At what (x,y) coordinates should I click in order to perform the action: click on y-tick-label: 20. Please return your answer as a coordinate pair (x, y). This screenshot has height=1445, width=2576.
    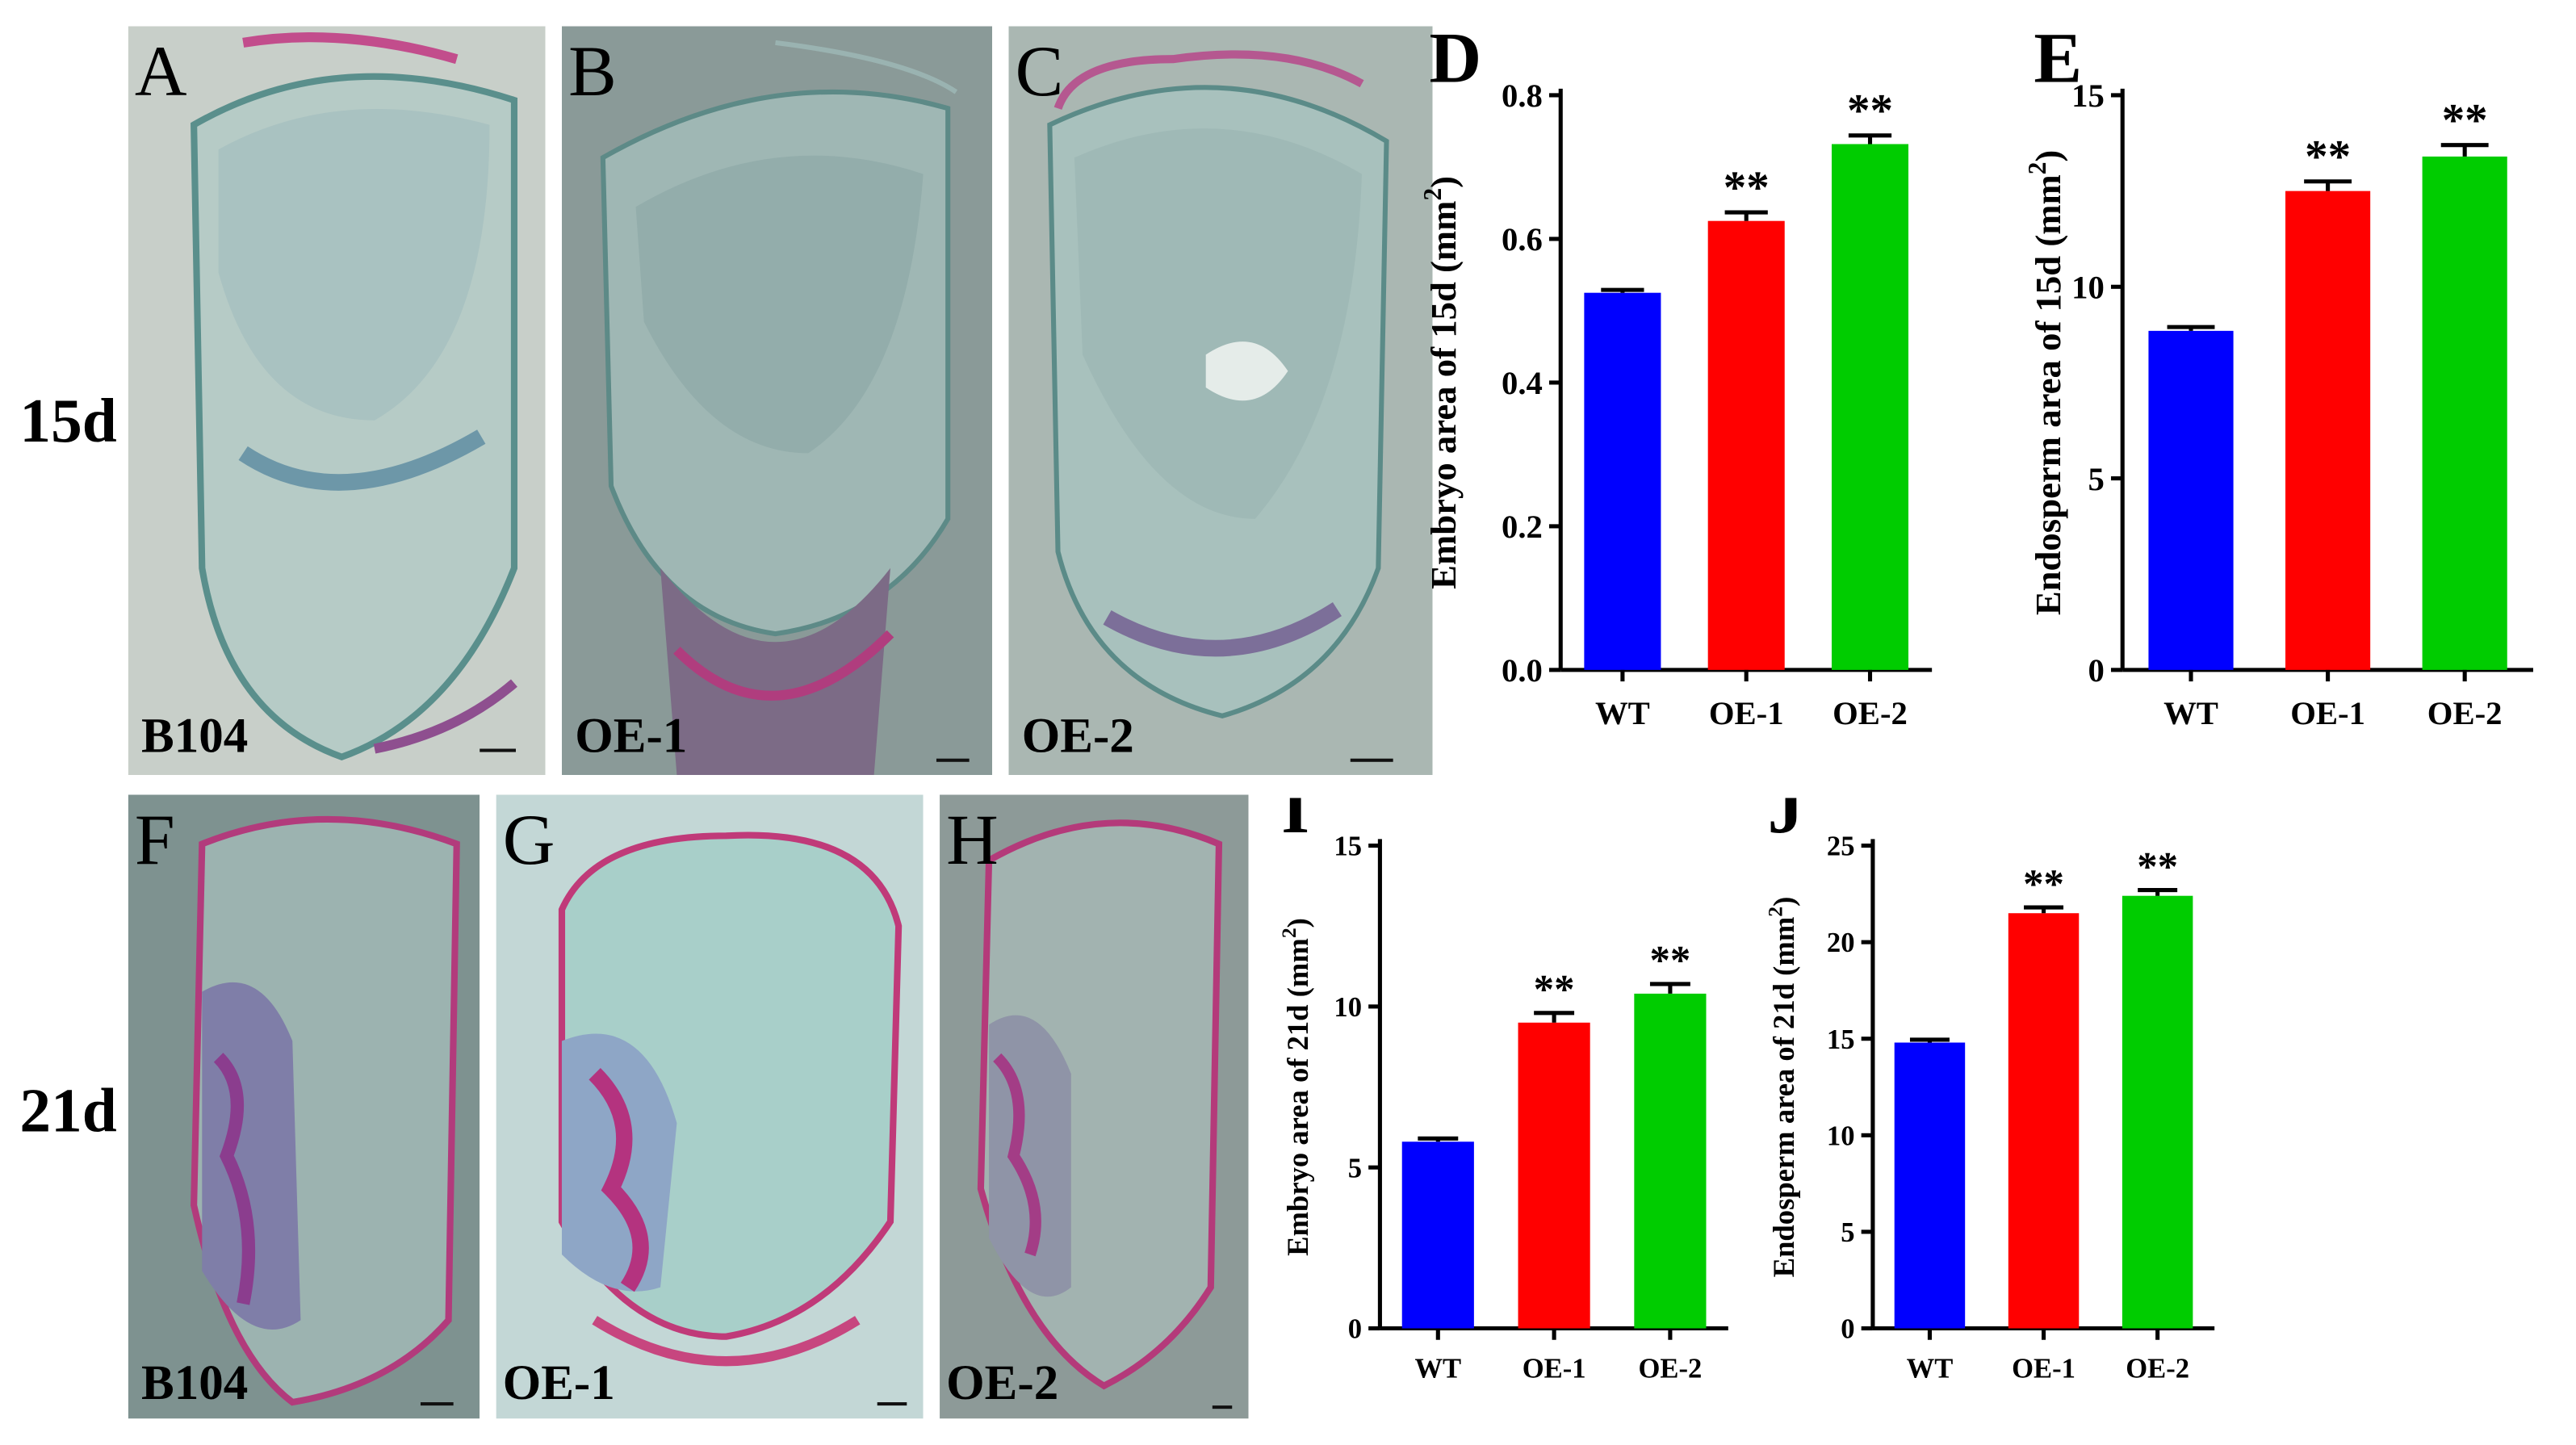
    Looking at the image, I should click on (1841, 943).